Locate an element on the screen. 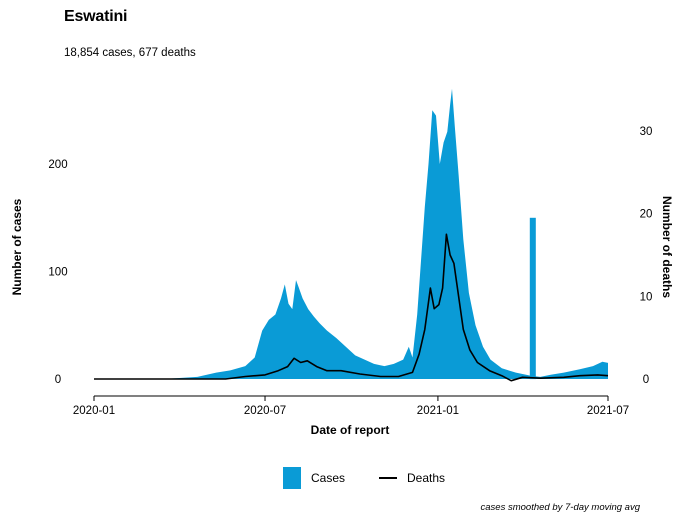 Image resolution: width=680 pixels, height=517 pixels. x-tick-label-2020-07: 2020-07 is located at coordinates (265, 411).